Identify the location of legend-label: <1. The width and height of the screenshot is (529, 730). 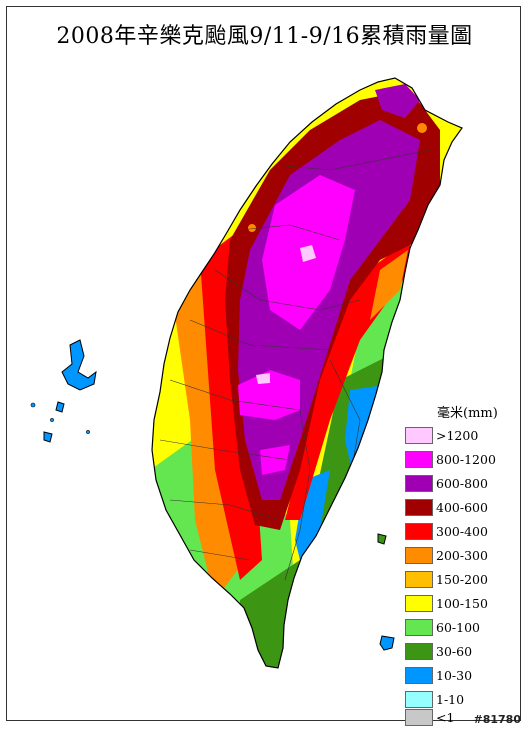
(445, 717).